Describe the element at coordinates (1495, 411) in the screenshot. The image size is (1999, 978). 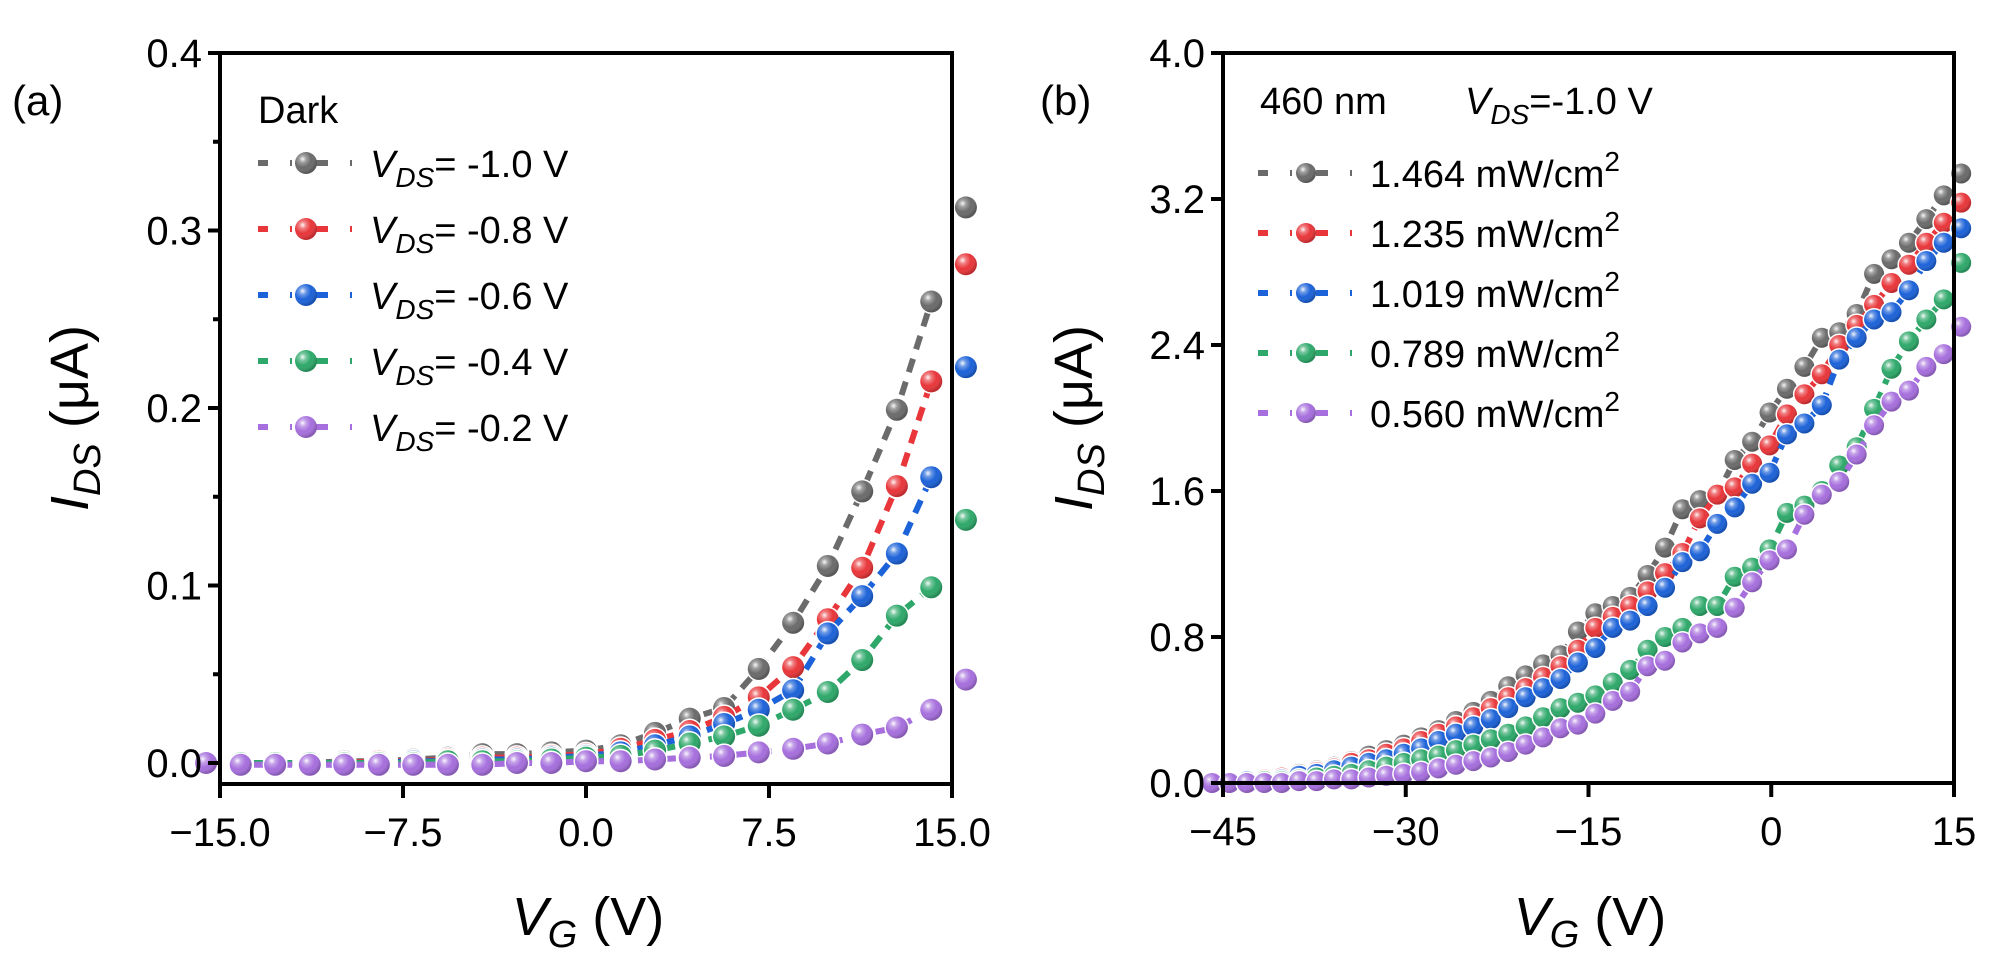
I see `legend-label: 0.560 mW/cm2` at that location.